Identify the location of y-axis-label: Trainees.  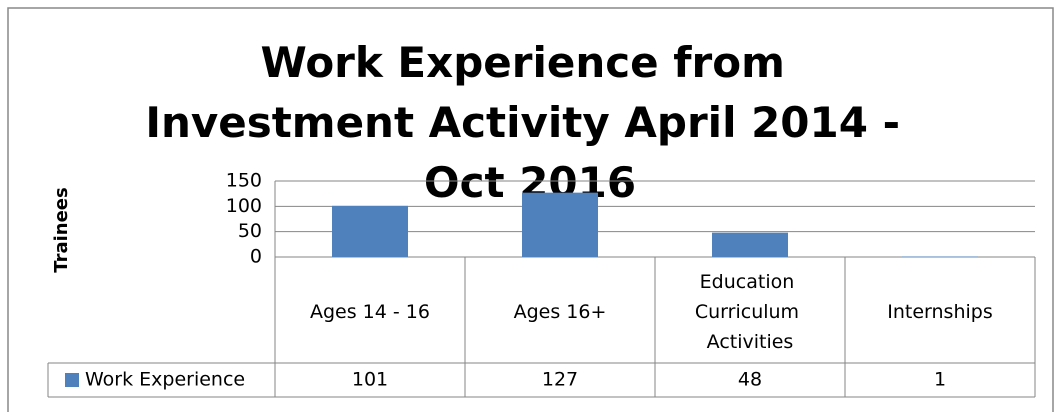
(61, 229).